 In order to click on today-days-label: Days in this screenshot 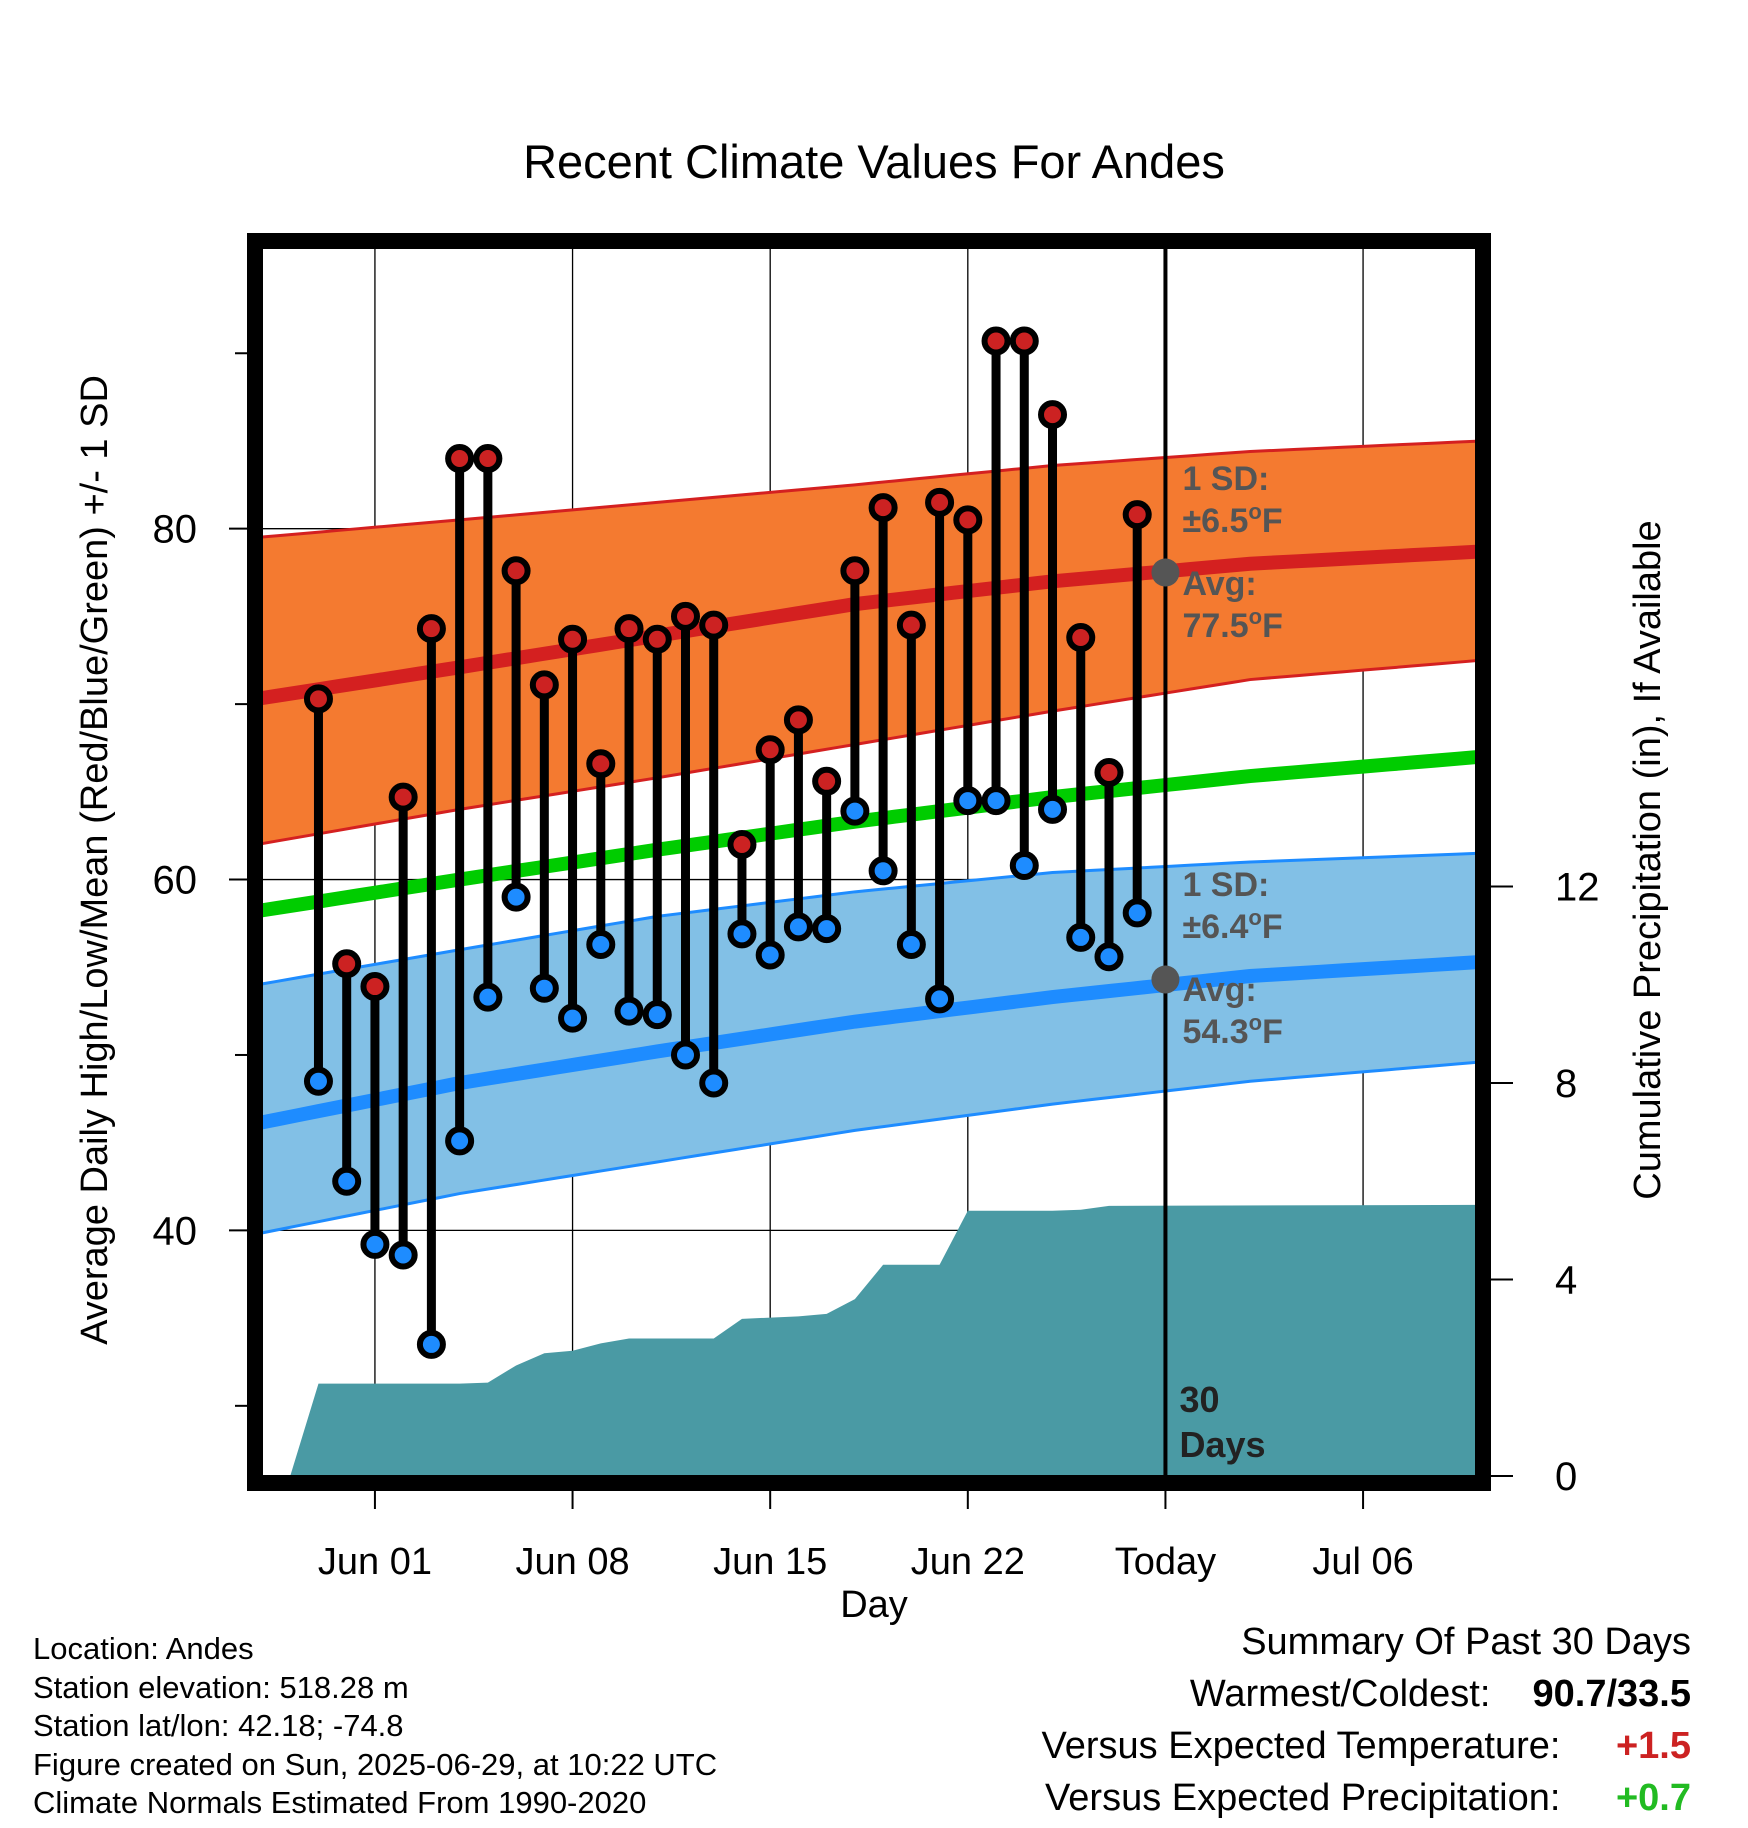, I will do `click(1222, 1444)`.